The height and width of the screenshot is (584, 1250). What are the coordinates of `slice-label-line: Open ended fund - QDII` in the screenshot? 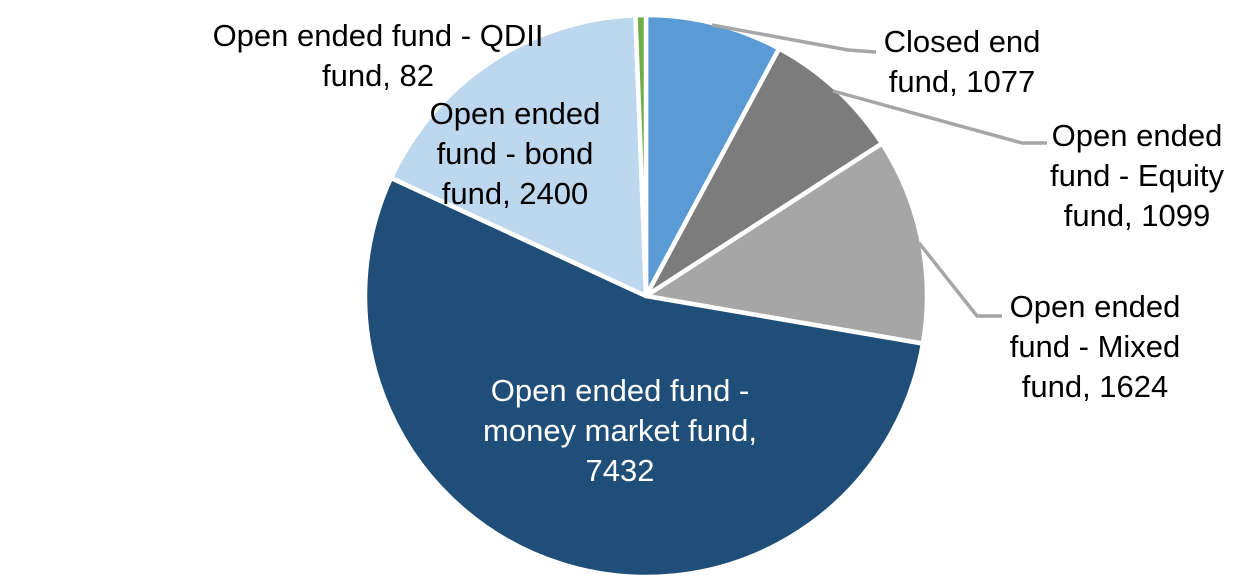 It's located at (378, 35).